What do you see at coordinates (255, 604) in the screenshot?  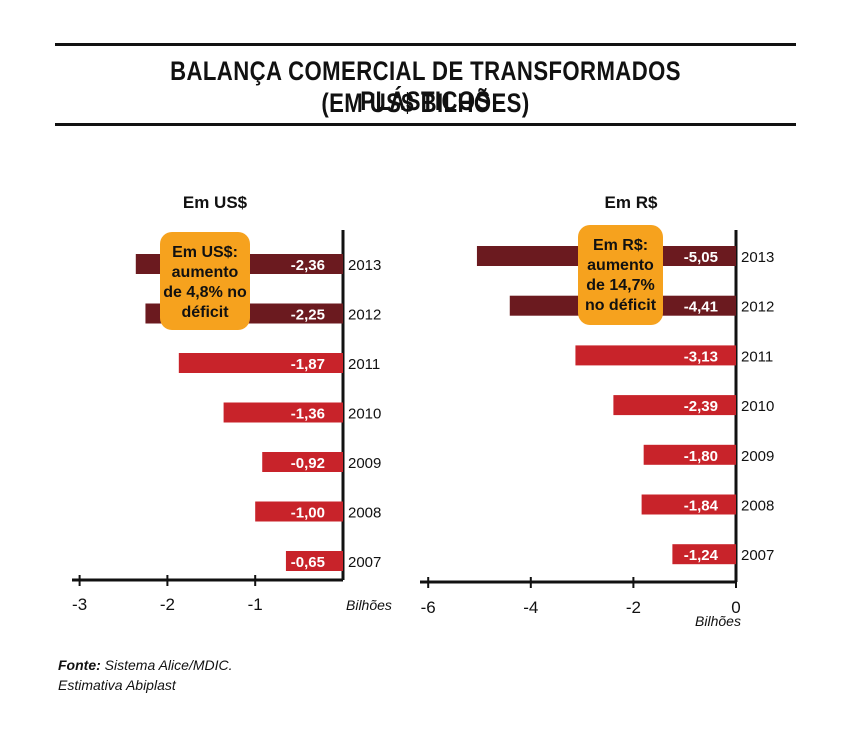 I see `usd-tick-label-2: -1` at bounding box center [255, 604].